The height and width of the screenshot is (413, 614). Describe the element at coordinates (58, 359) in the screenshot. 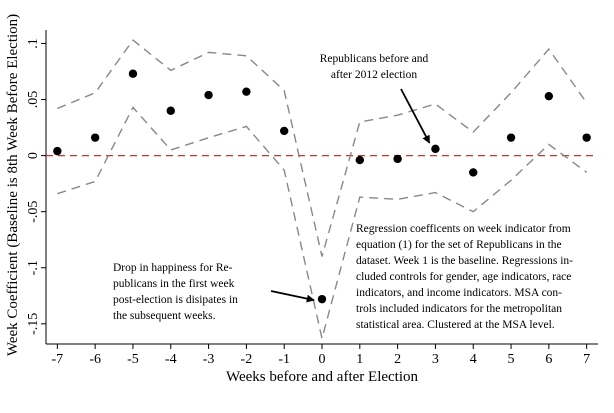

I see `x-tick-label: -7` at that location.